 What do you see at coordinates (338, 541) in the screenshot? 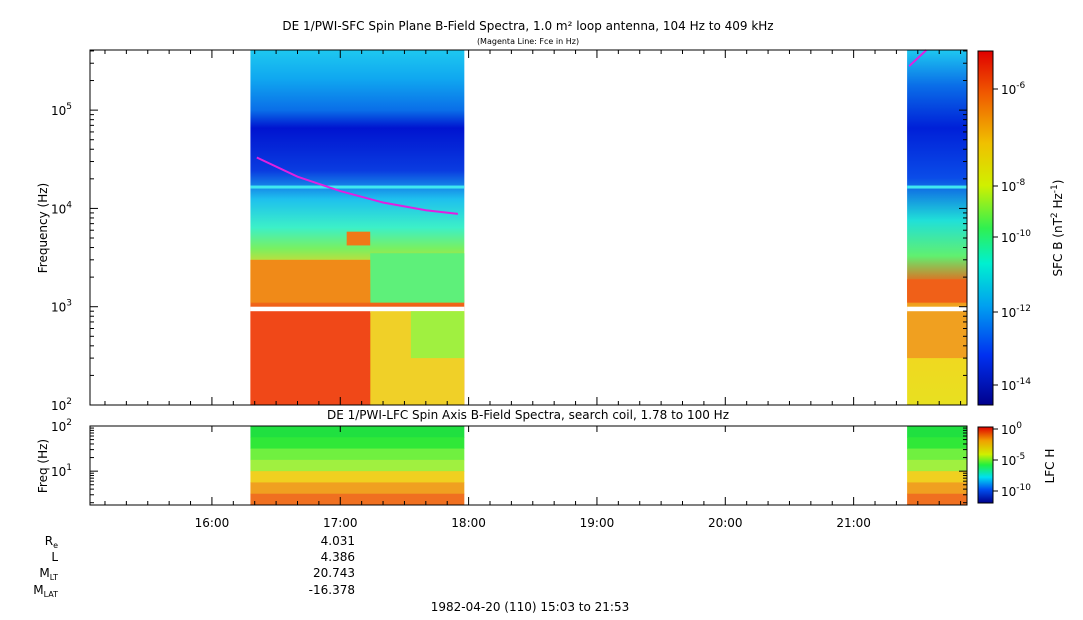
I see `ephemeris-value: 4.031` at bounding box center [338, 541].